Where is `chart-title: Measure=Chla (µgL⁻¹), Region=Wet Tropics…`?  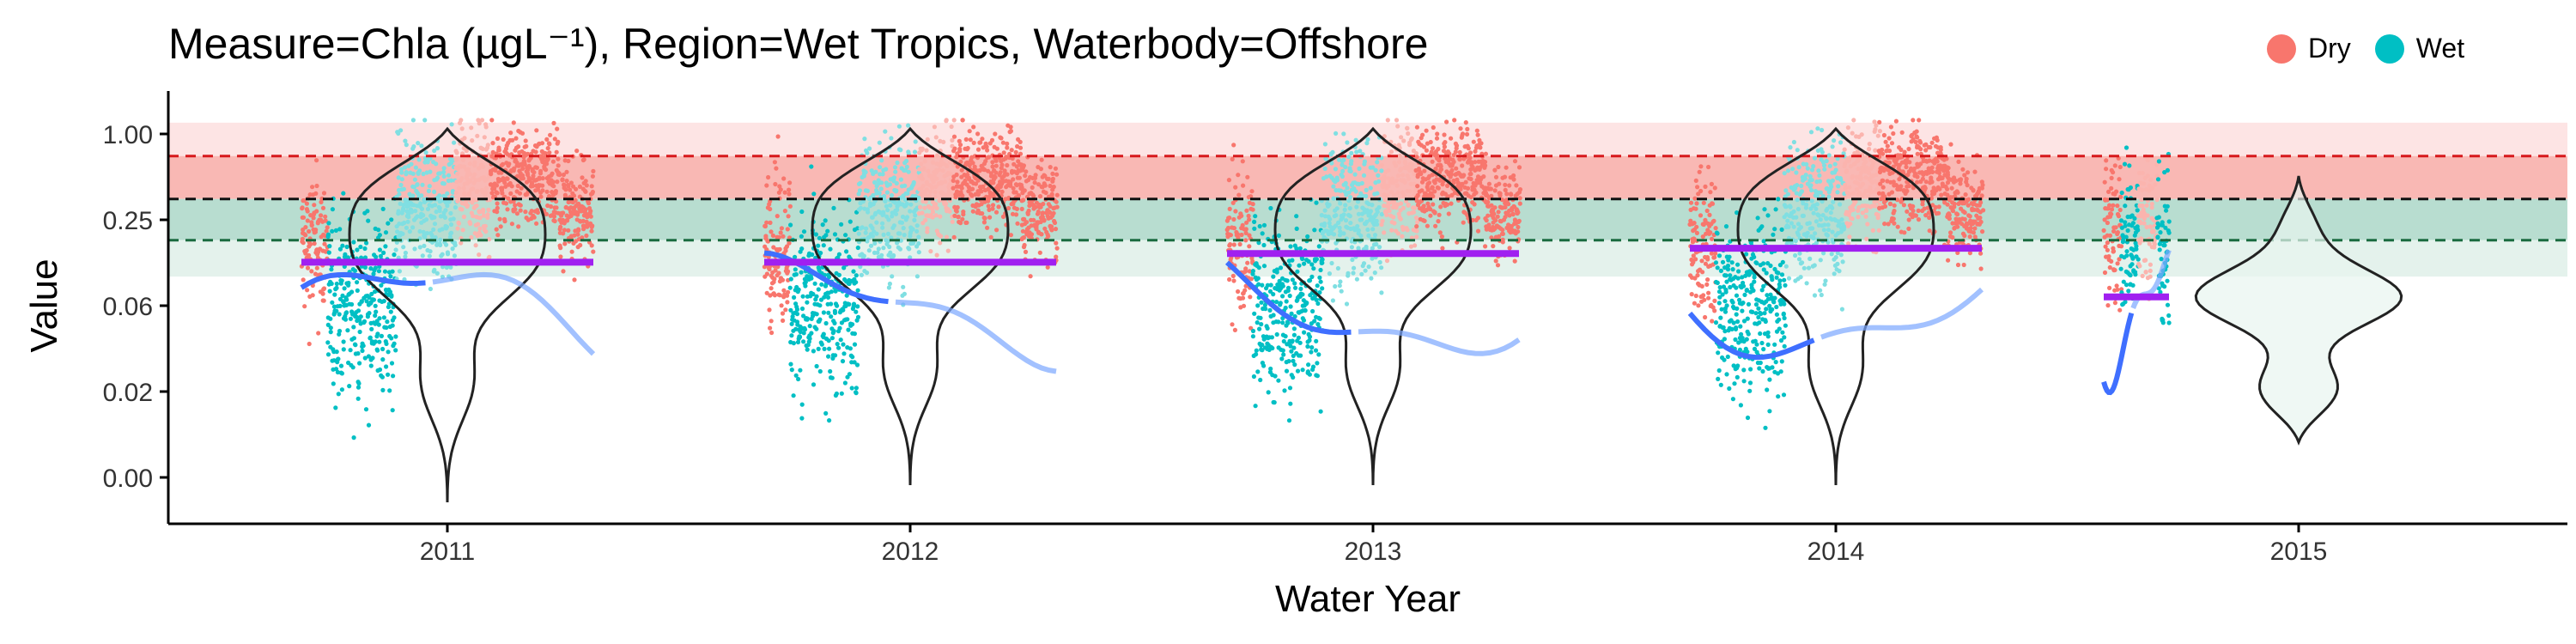
chart-title: Measure=Chla (µgL⁻¹), Region=Wet Tropics… is located at coordinates (799, 44).